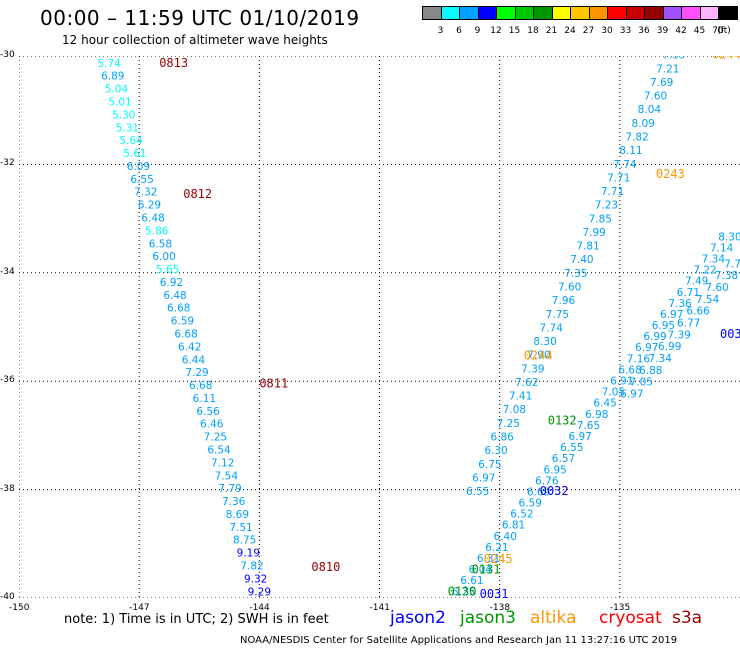 Image resolution: width=740 pixels, height=650 pixels. What do you see at coordinates (669, 347) in the screenshot?
I see `wave-value-far-east: 6.99` at bounding box center [669, 347].